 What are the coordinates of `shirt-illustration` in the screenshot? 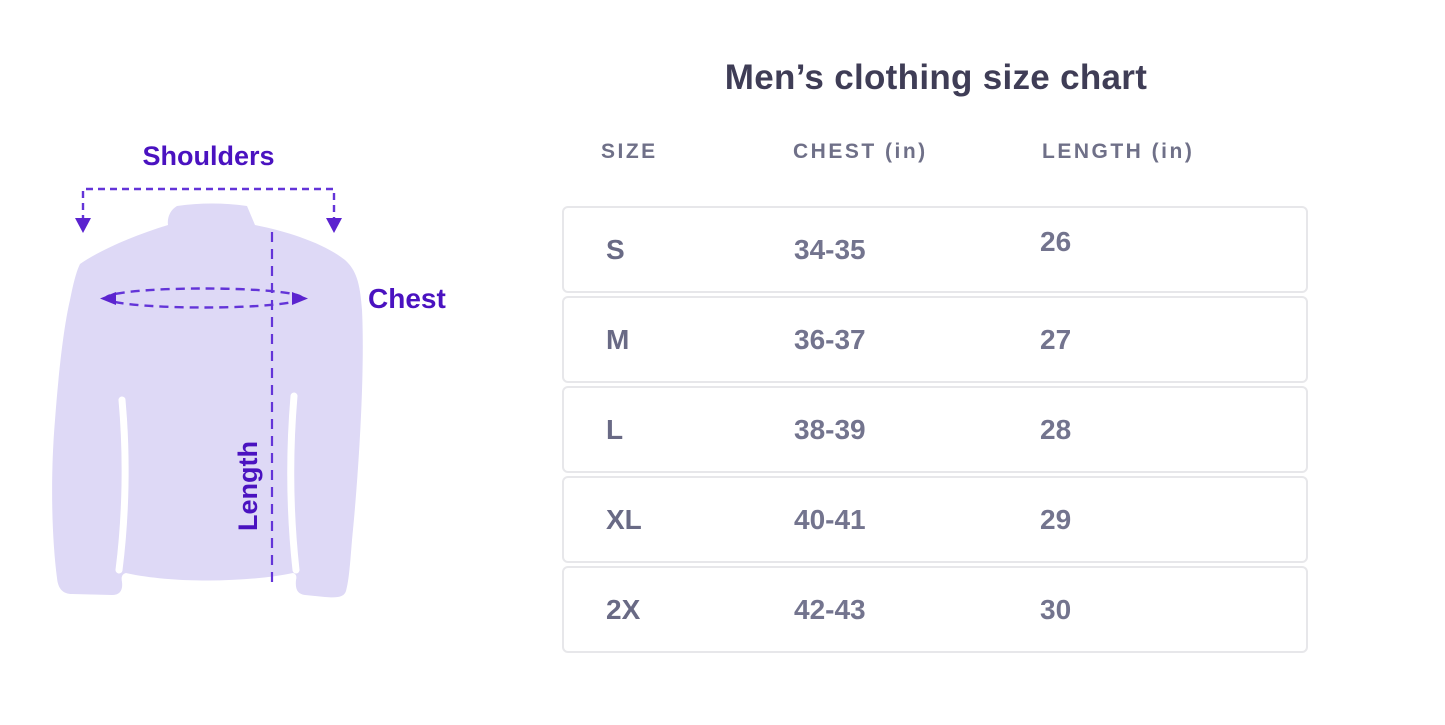 It's located at (207, 392).